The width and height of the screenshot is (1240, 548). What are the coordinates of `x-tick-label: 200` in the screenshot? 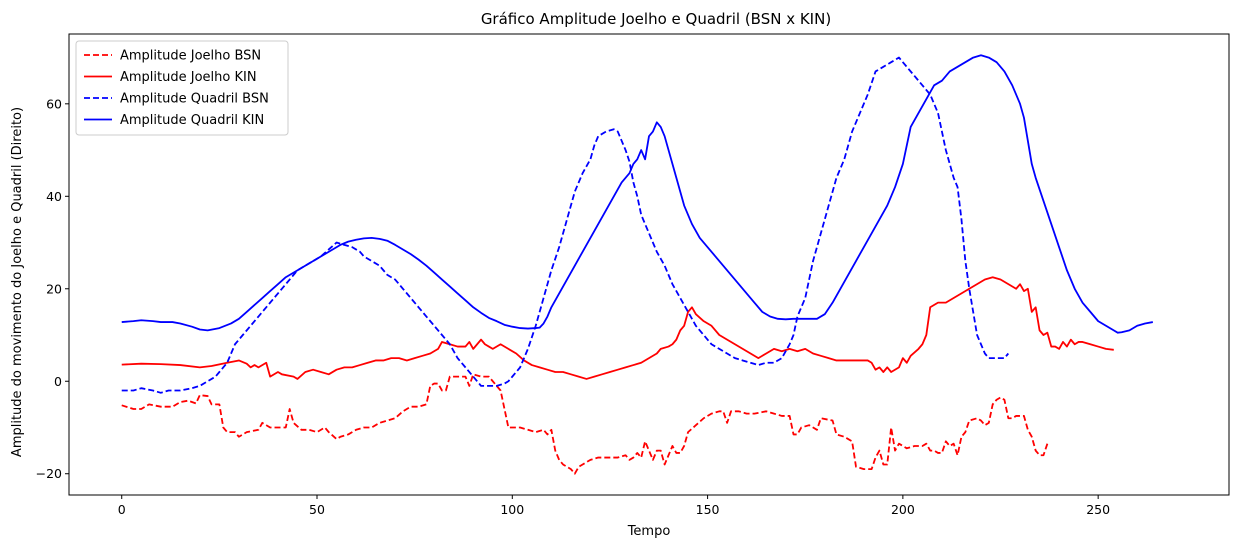 It's located at (903, 509).